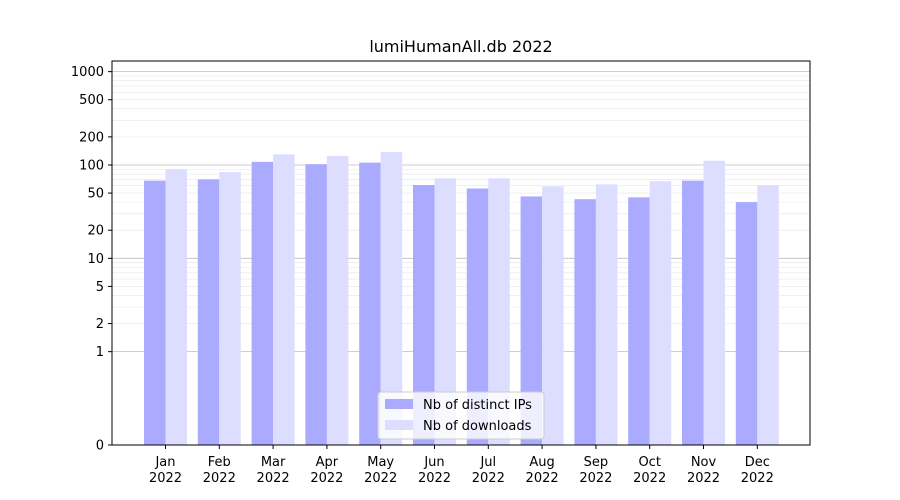 This screenshot has height=500, width=900. I want to click on x-tick-label: Mar 2022, so click(273, 470).